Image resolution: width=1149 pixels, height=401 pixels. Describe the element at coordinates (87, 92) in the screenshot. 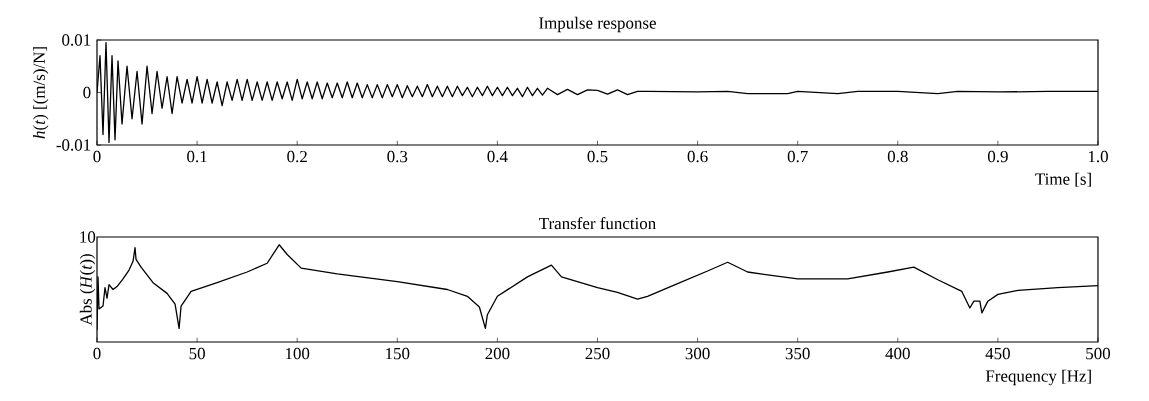

I see `y-tick-label: 0` at that location.